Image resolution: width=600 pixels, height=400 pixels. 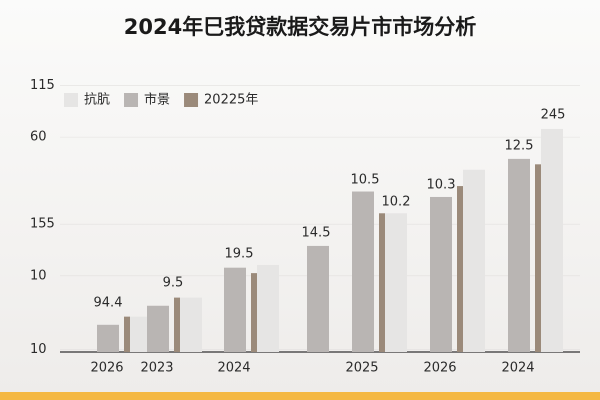 I want to click on data-label: 94.4, so click(x=108, y=303).